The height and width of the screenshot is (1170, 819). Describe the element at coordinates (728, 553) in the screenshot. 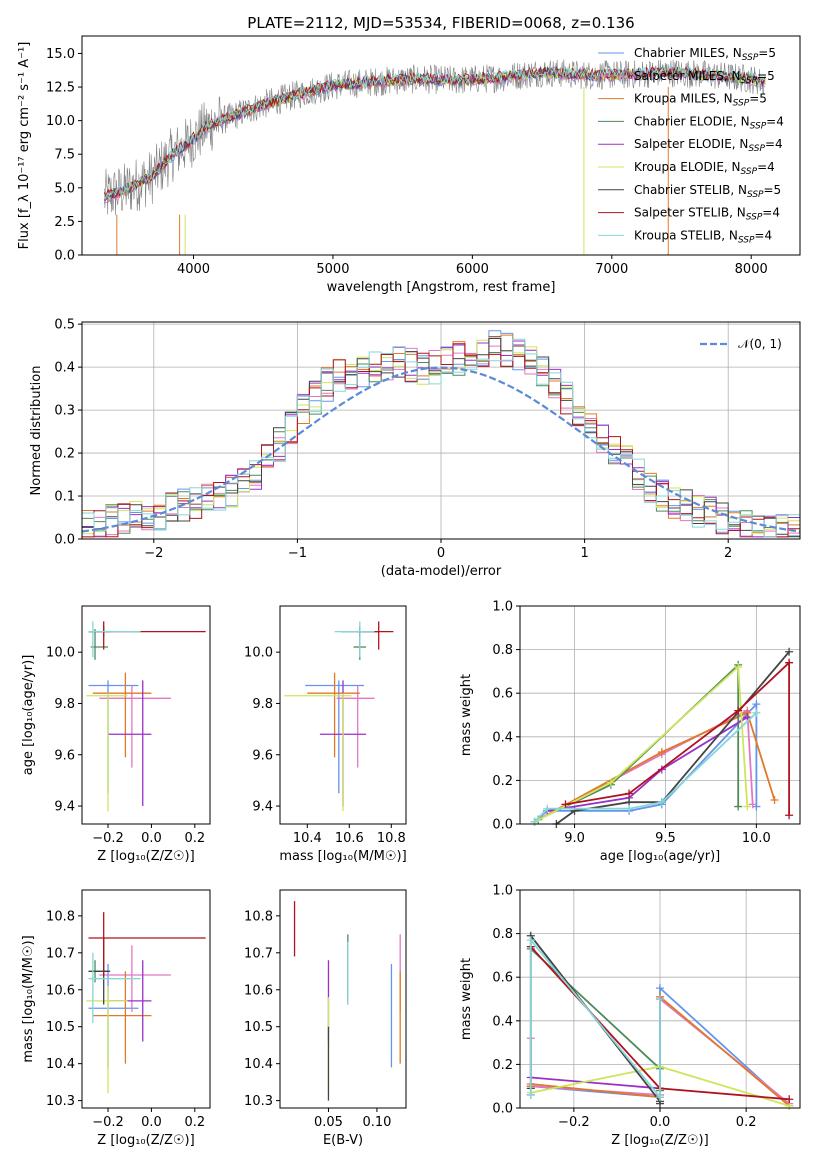

I see `x-tick-label: 2` at that location.